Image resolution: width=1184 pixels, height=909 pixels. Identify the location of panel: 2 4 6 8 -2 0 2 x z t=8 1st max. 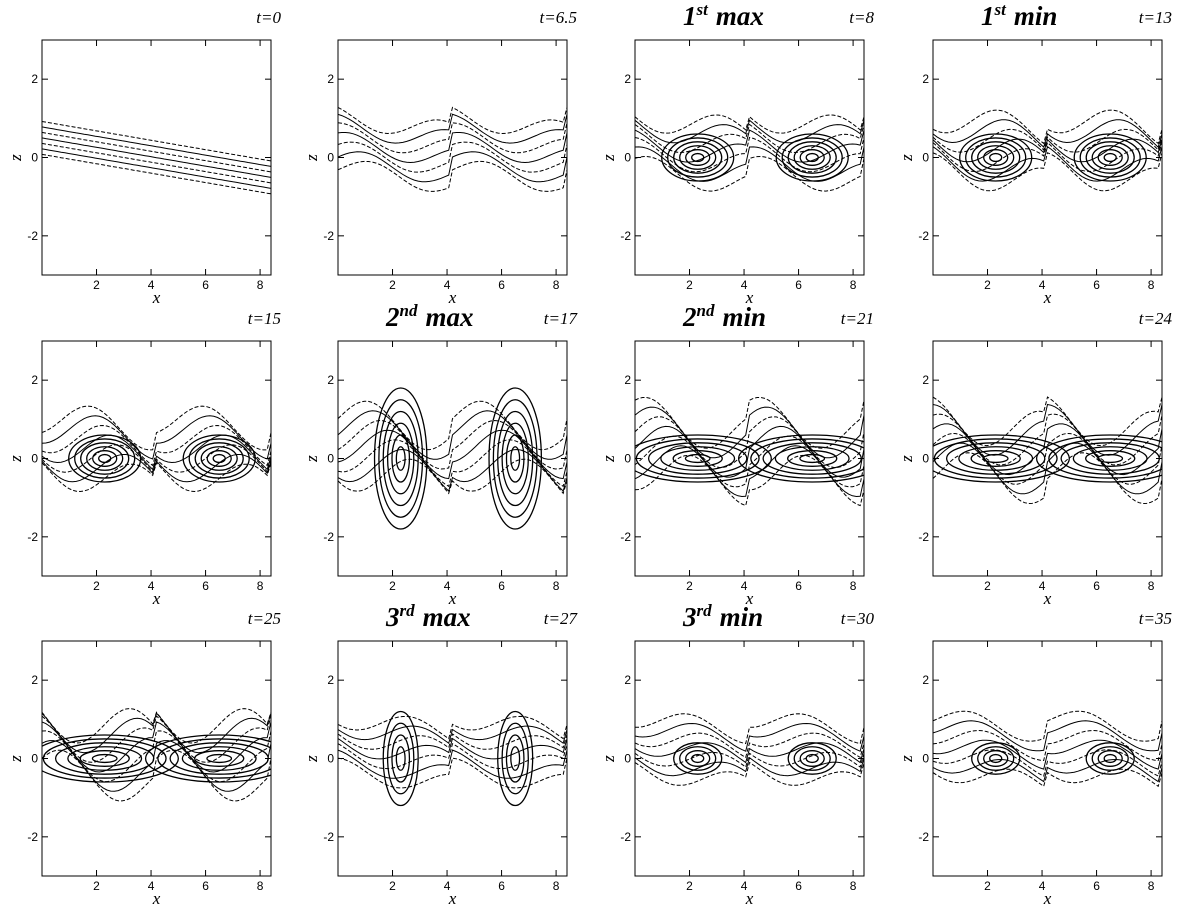
(736, 153).